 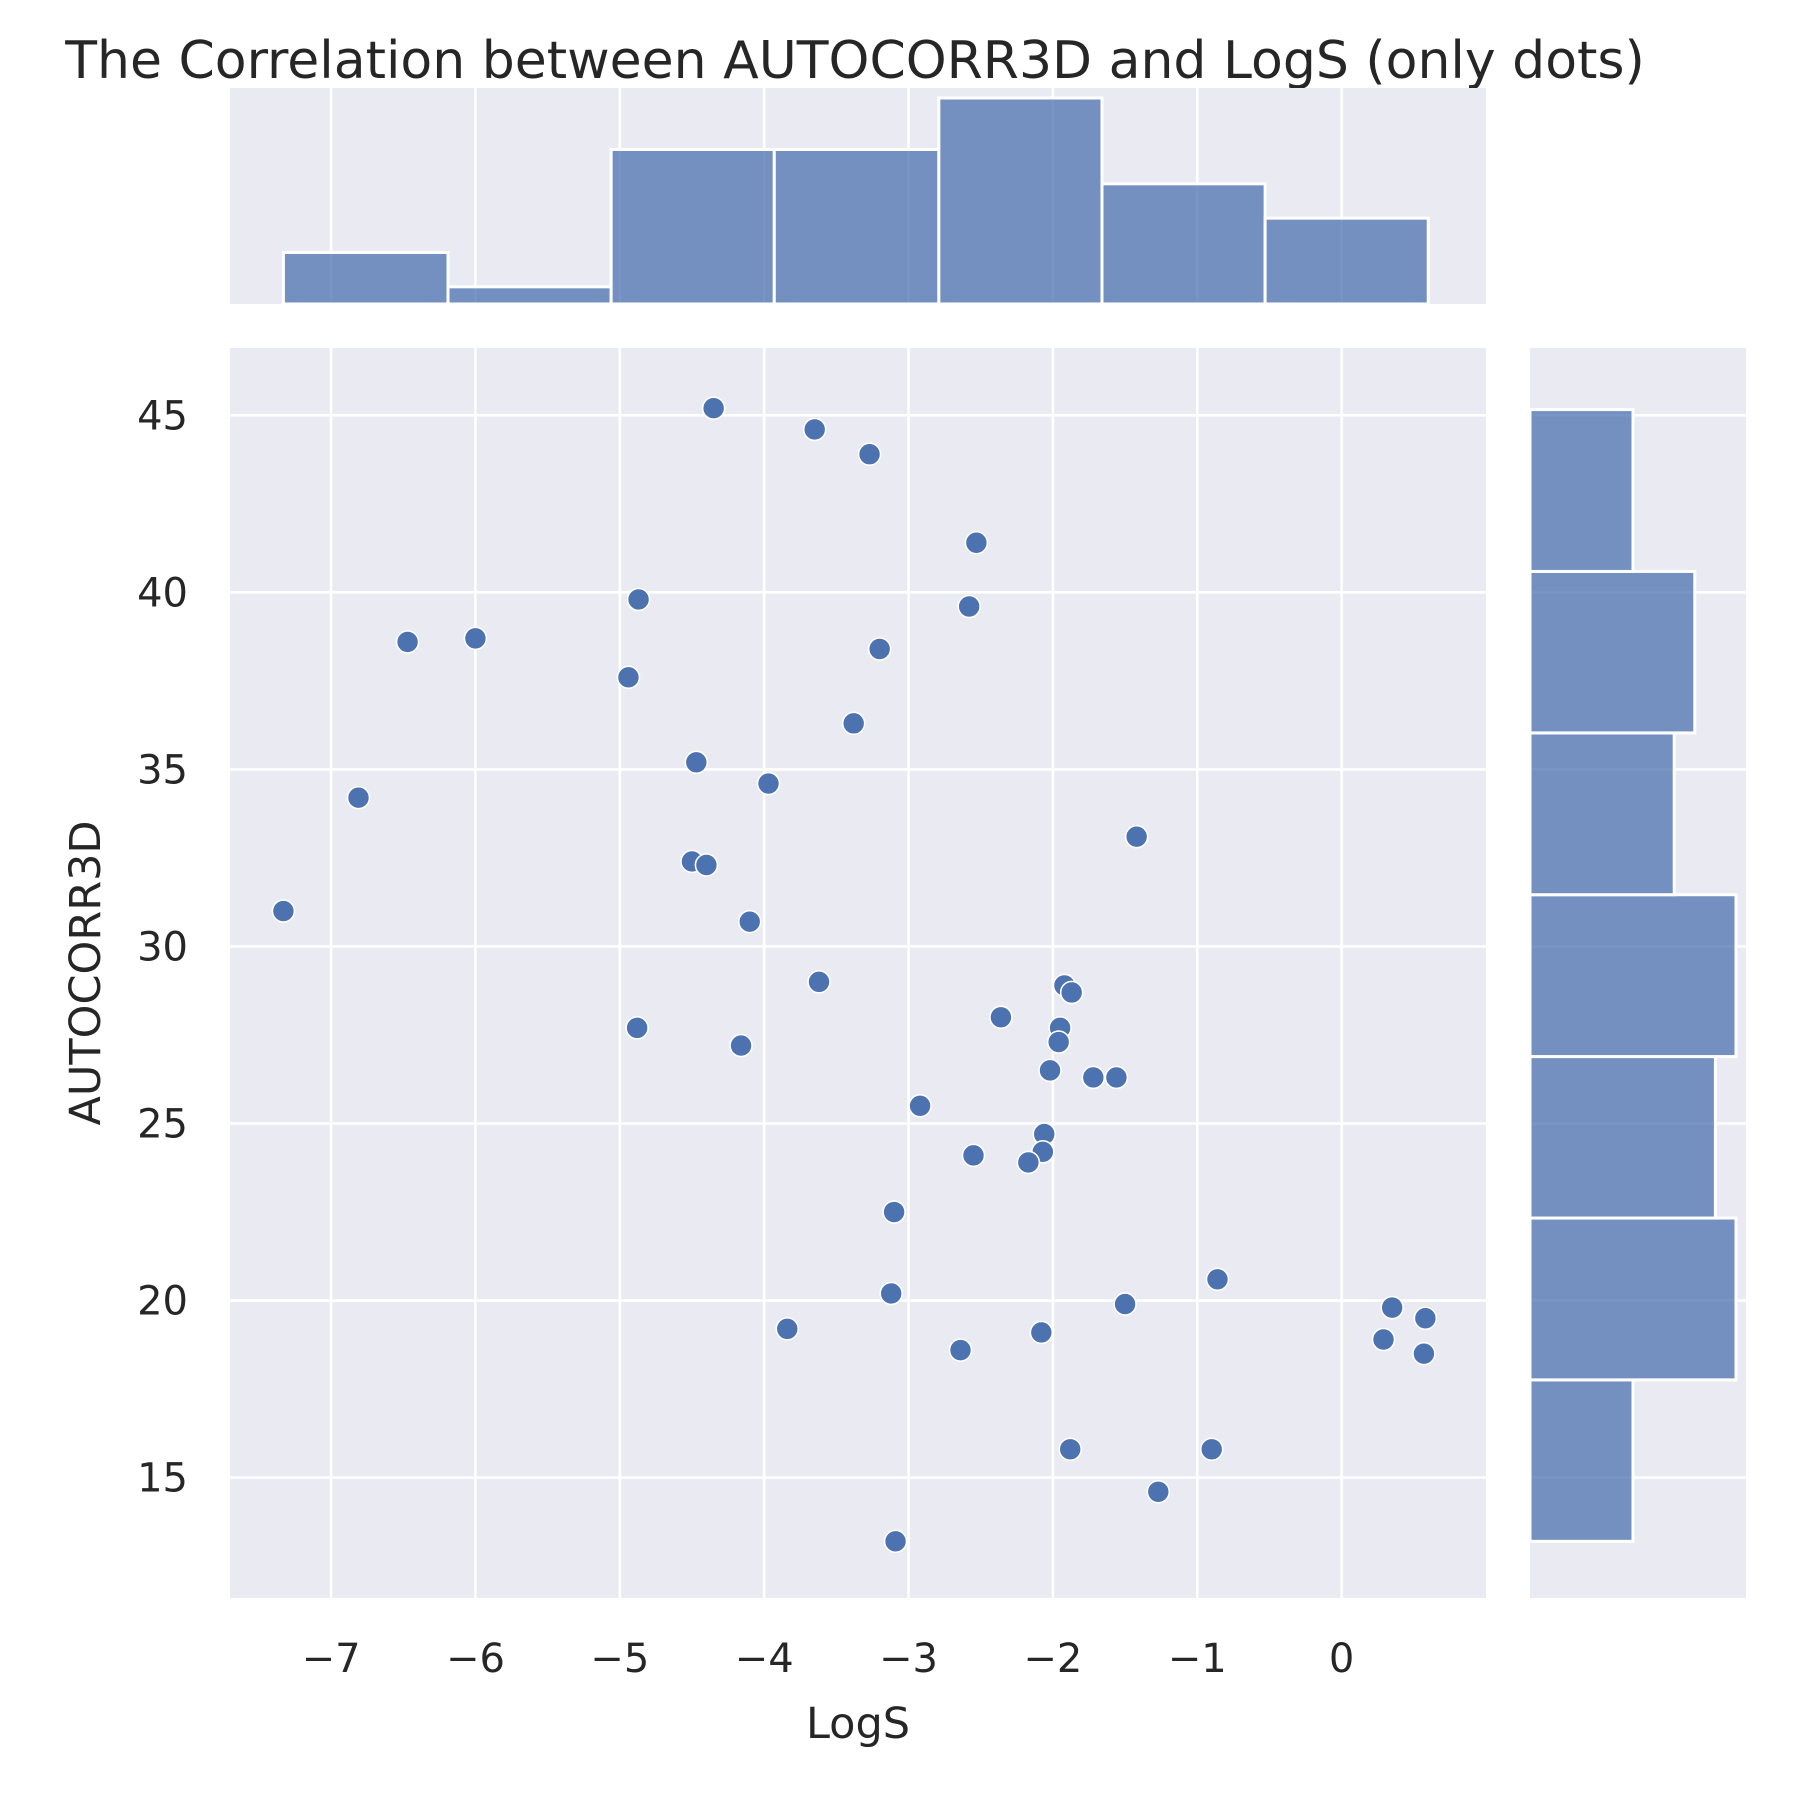 I want to click on top-marginal-panel, so click(x=858, y=197).